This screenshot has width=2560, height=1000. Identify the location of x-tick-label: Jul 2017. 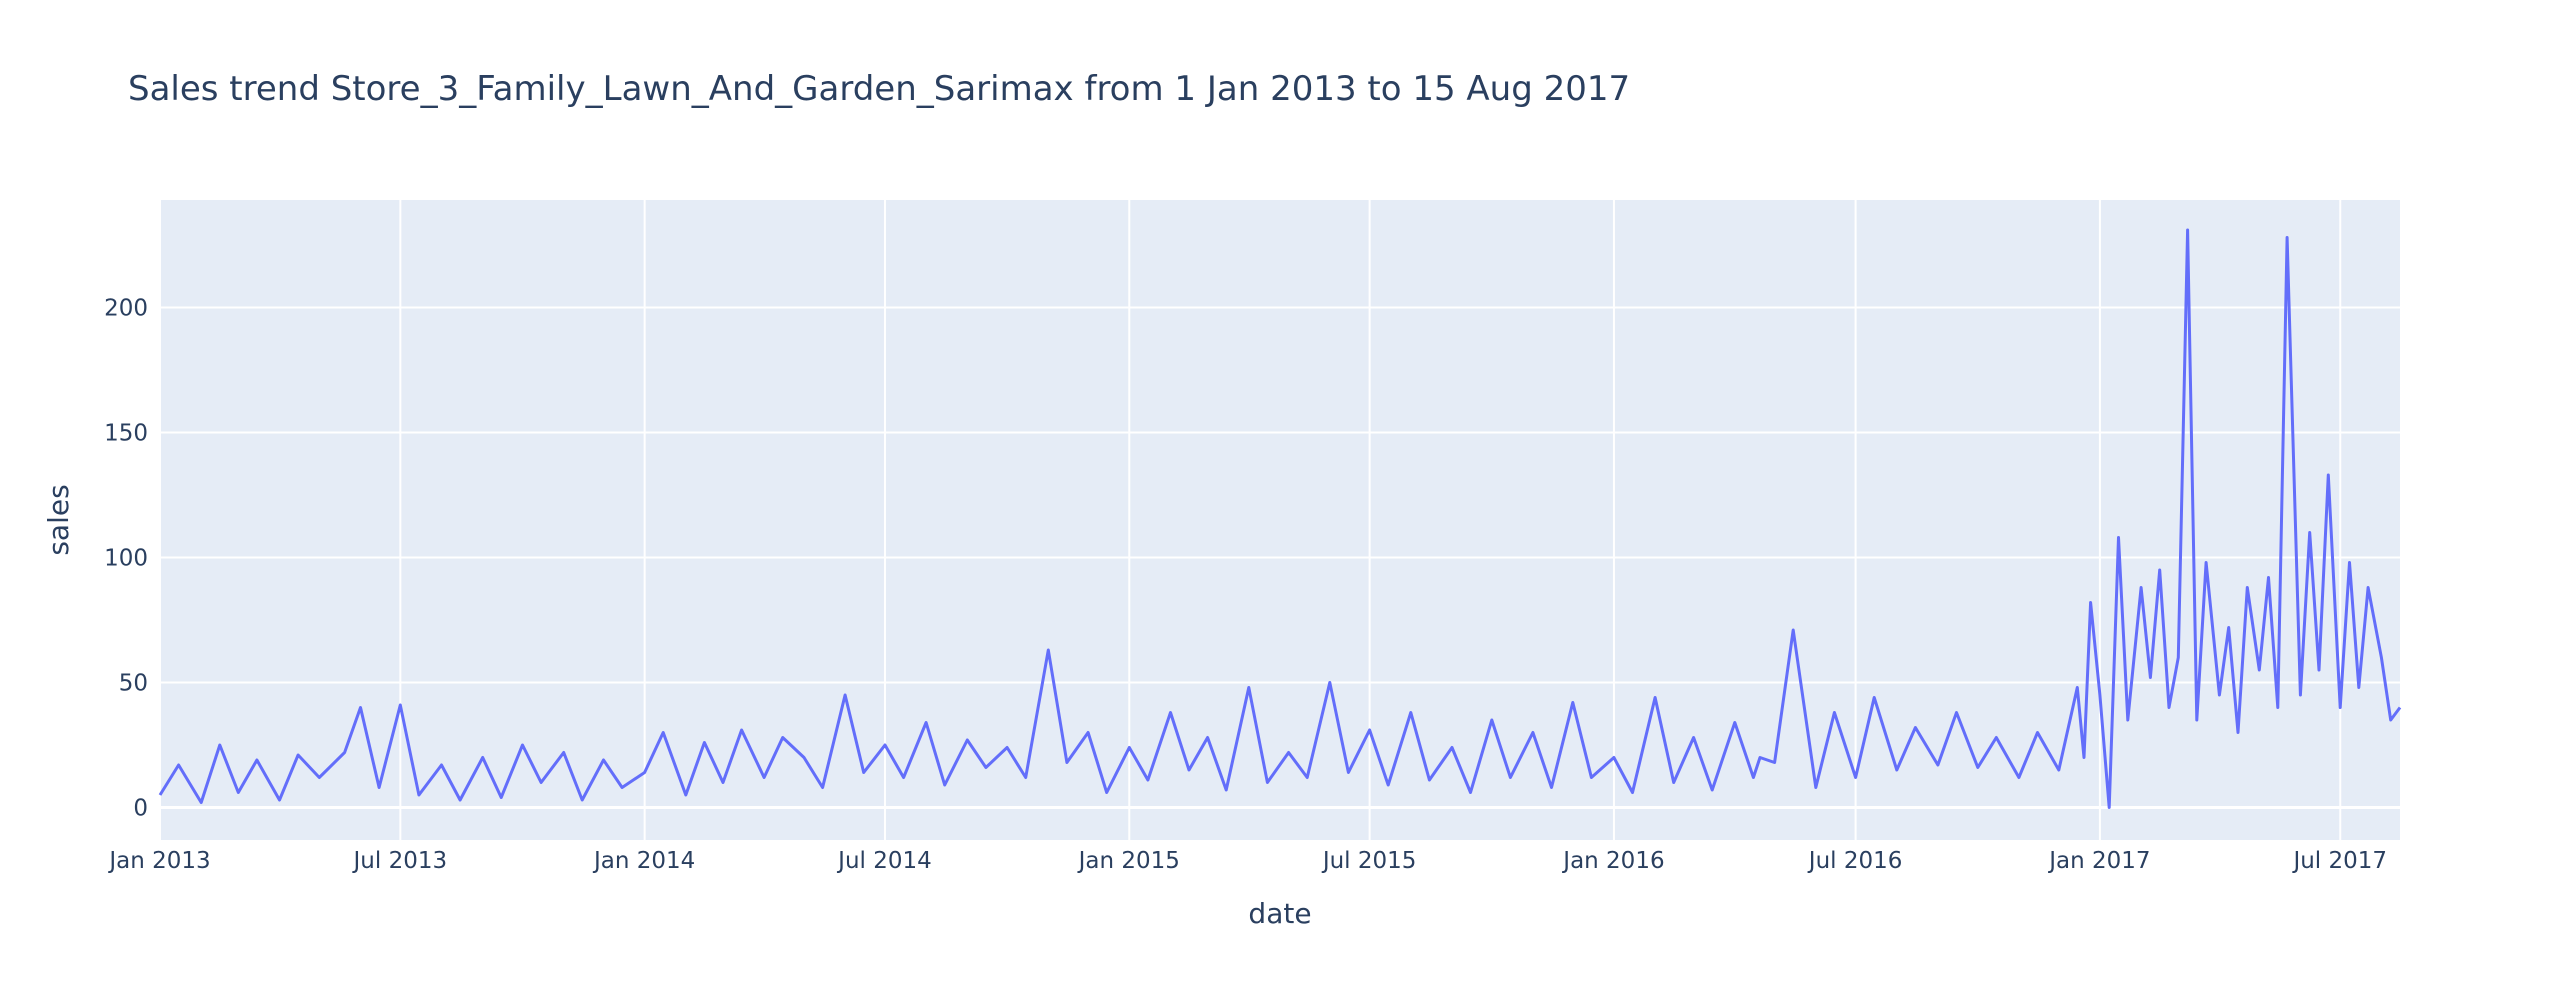
(2339, 861).